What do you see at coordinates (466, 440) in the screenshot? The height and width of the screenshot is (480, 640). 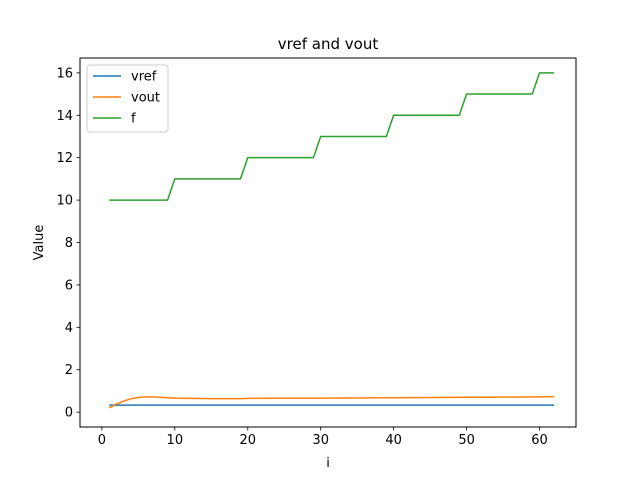 I see `x-tick-label: 50` at bounding box center [466, 440].